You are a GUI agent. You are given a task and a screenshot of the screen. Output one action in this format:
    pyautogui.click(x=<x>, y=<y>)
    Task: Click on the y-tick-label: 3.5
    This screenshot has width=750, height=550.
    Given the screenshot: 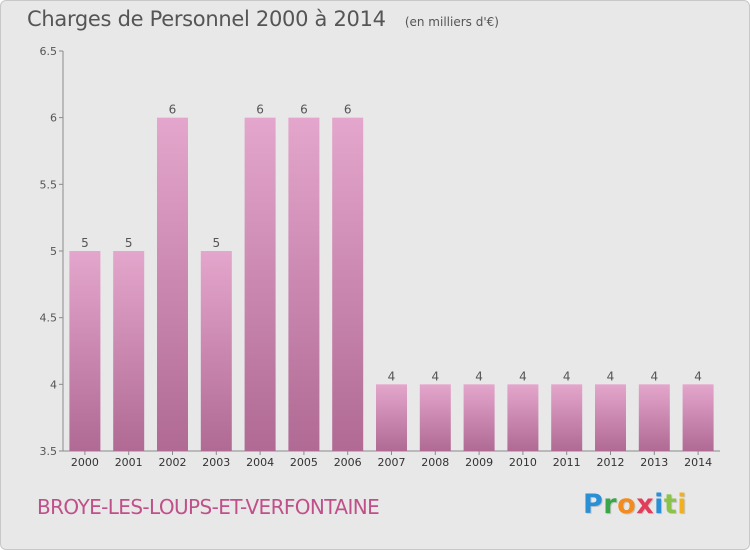 What is the action you would take?
    pyautogui.click(x=49, y=451)
    